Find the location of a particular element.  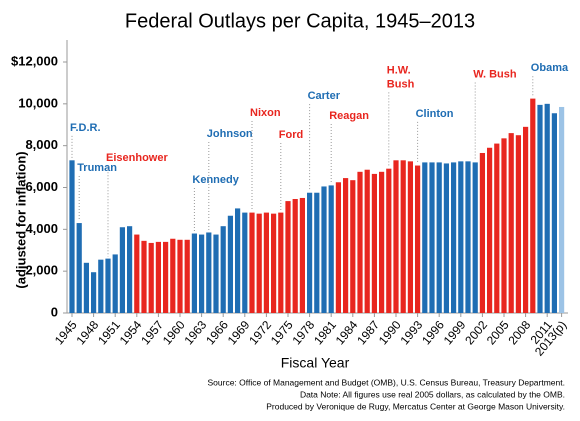

x-tick-label: 1966 is located at coordinates (217, 333).